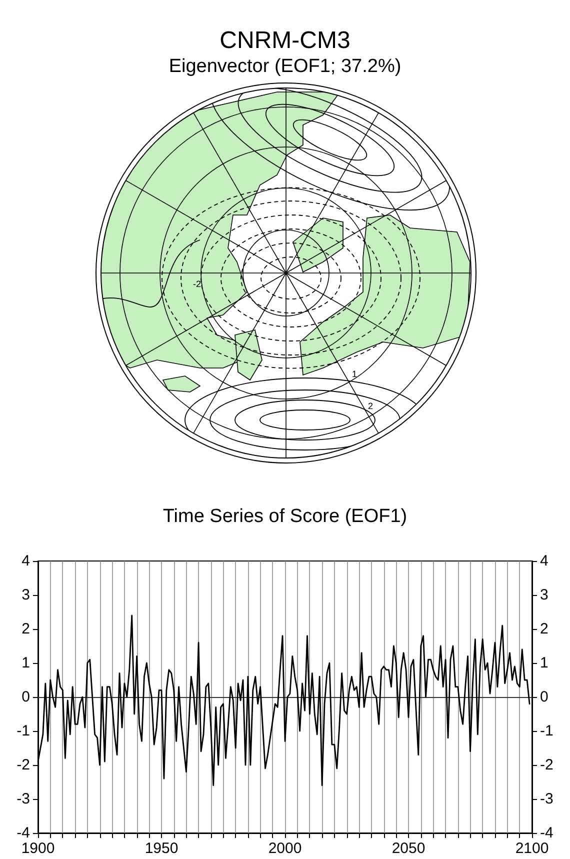 The image size is (570, 859). I want to click on y-tick-label: 0, so click(26, 697).